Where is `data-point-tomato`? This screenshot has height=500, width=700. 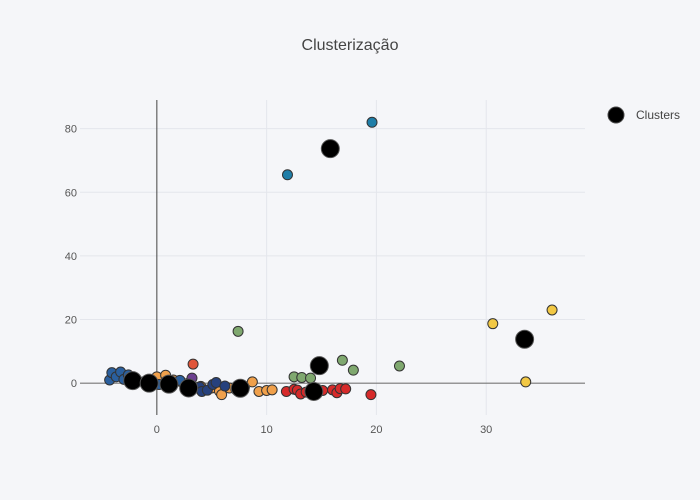 data-point-tomato is located at coordinates (193, 364).